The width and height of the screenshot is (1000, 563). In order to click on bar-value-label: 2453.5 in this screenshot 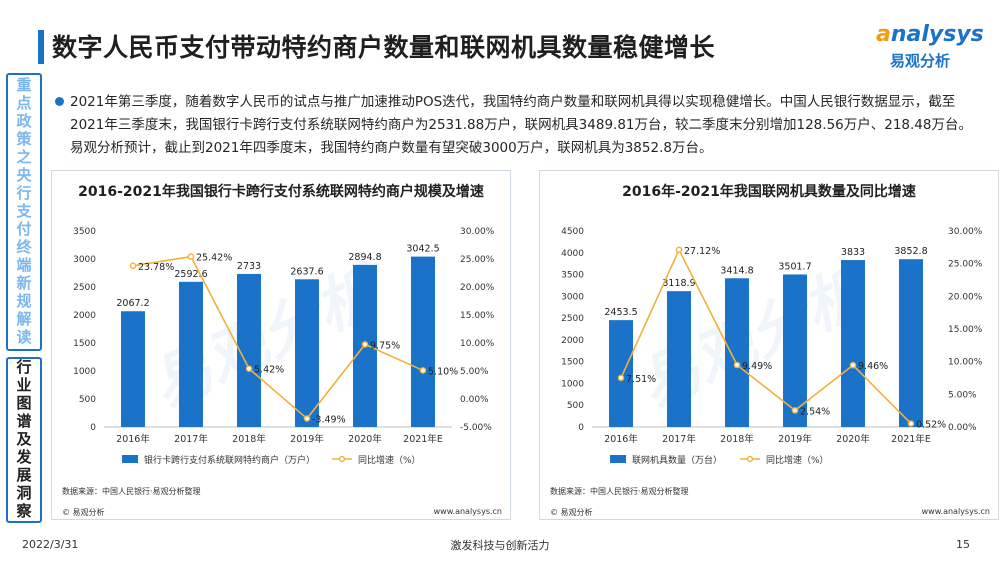, I will do `click(620, 312)`.